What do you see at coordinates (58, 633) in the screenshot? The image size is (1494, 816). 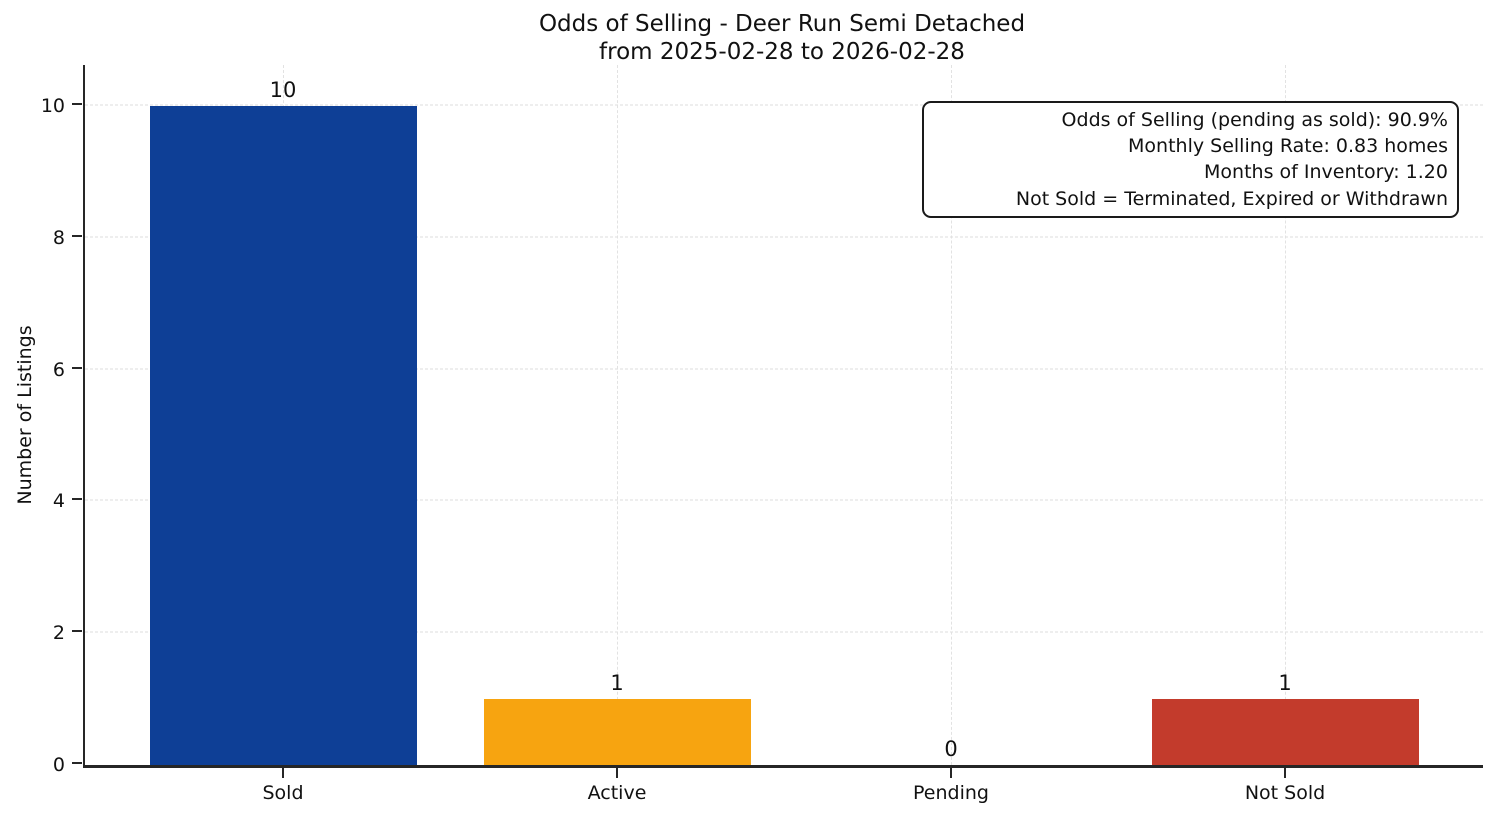 I see `y-tick-label: 2` at bounding box center [58, 633].